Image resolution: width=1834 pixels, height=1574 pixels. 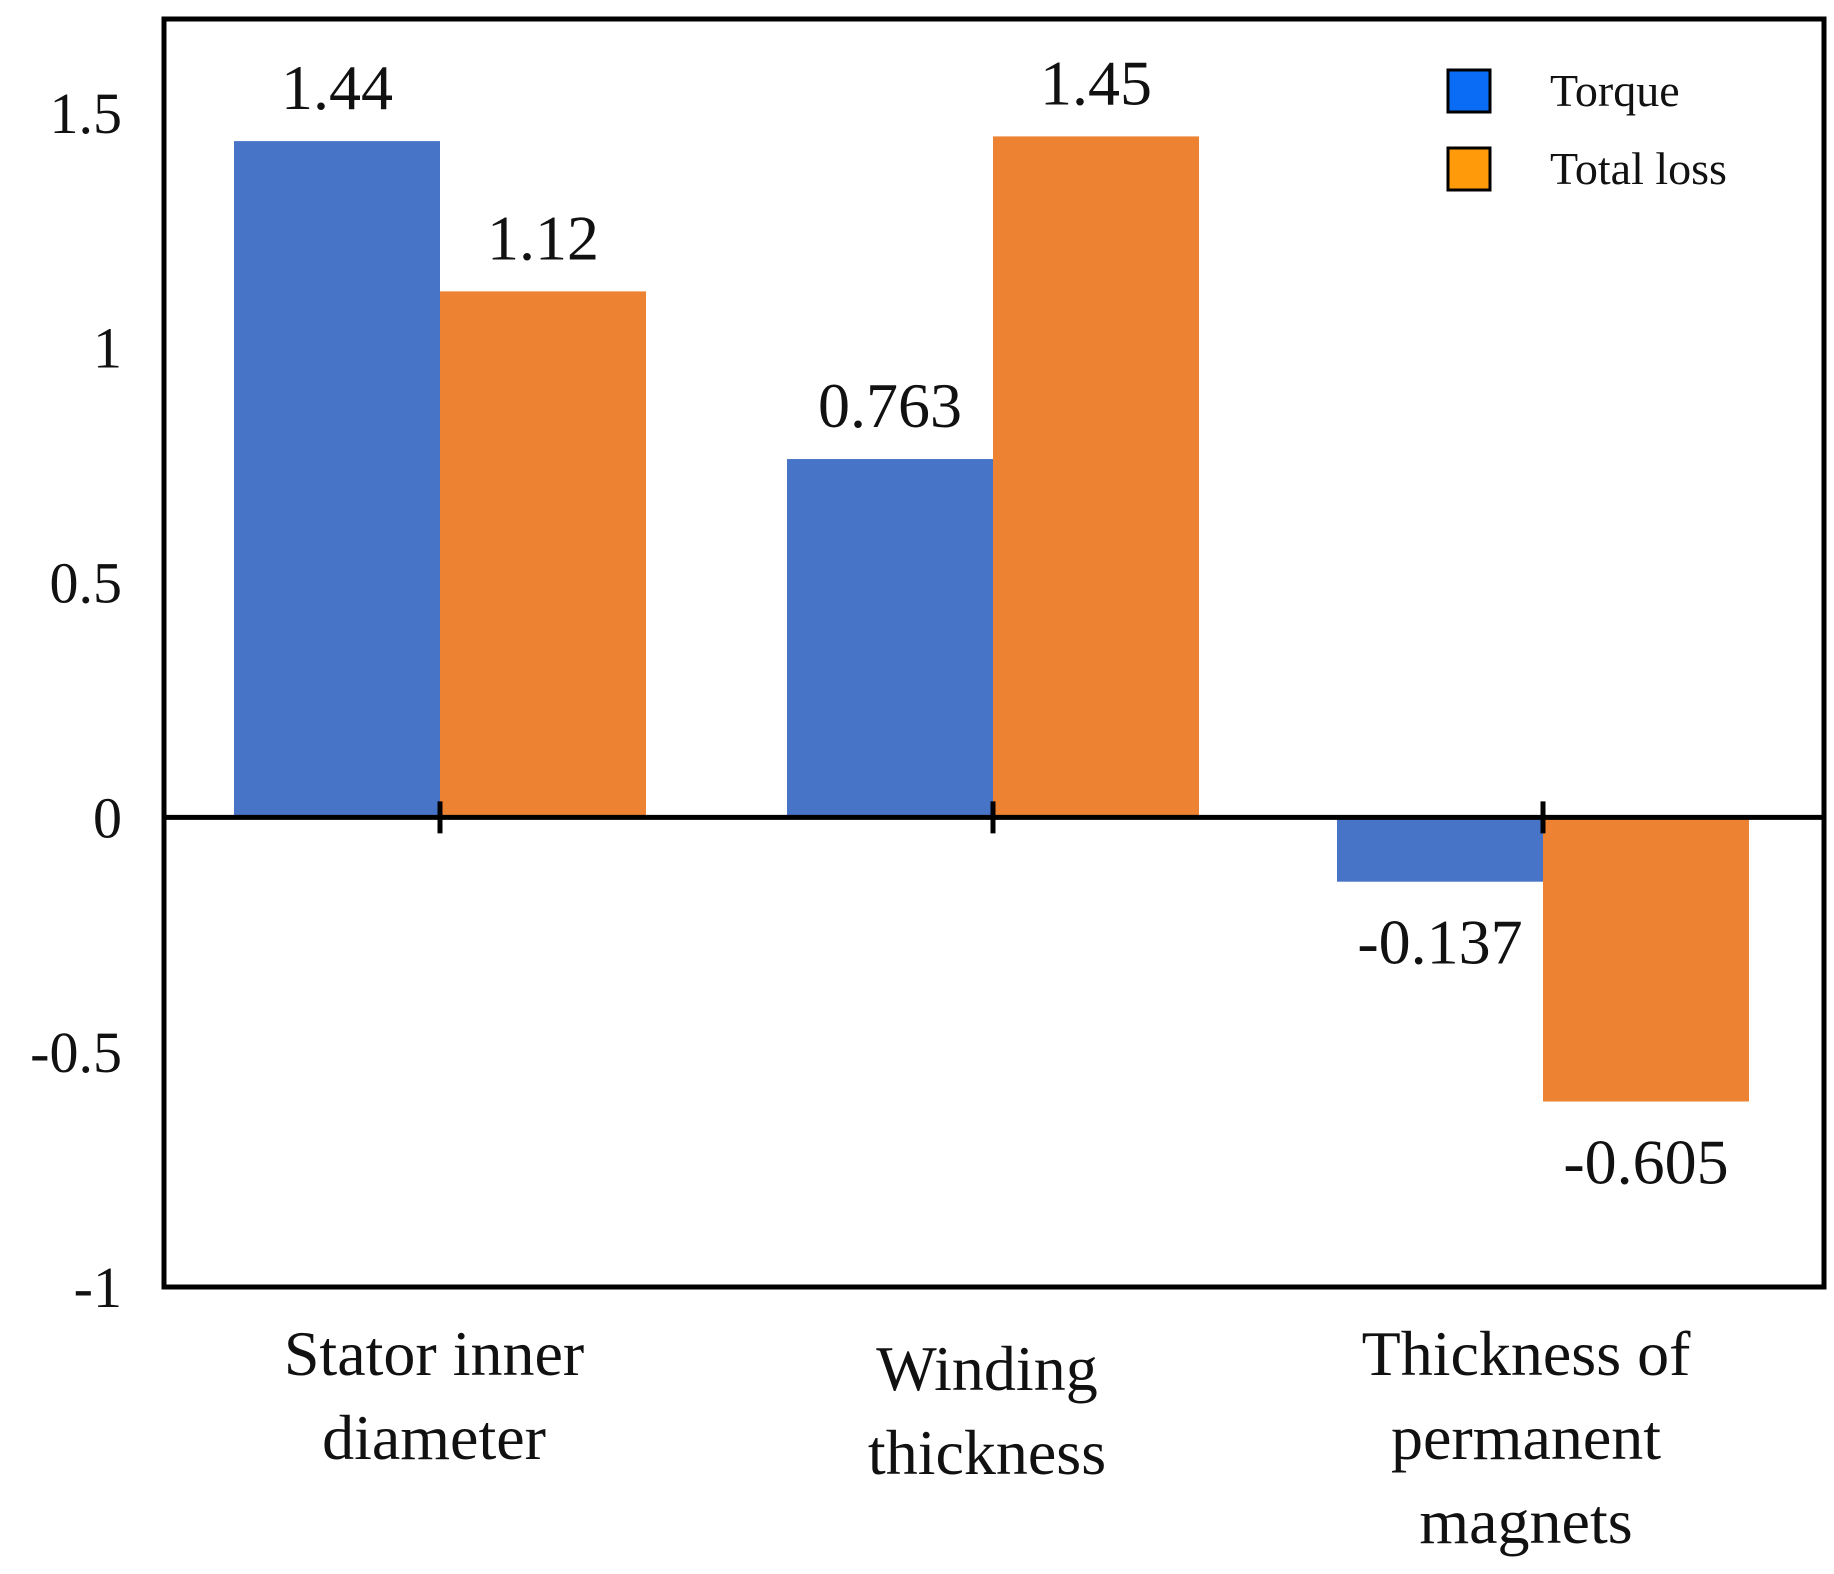 What do you see at coordinates (107, 348) in the screenshot?
I see `y-tick-label-4: 1` at bounding box center [107, 348].